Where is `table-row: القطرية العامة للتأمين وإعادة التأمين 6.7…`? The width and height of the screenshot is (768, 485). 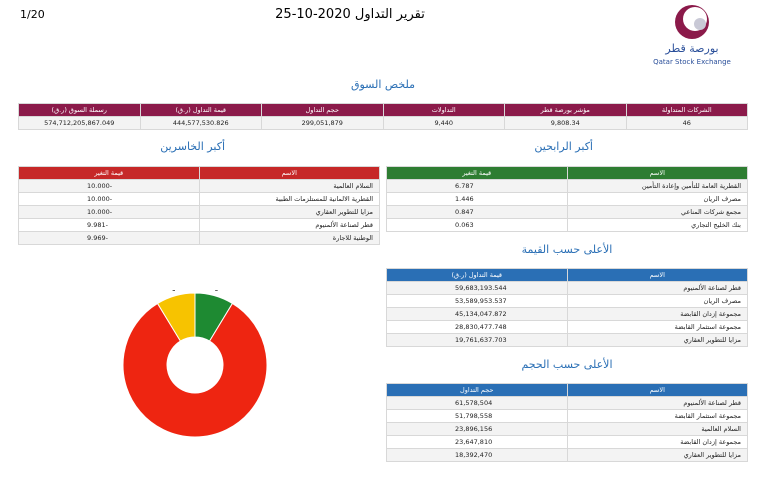
table-row: القطرية العامة للتأمين وإعادة التأمين 6.7… is located at coordinates (567, 186).